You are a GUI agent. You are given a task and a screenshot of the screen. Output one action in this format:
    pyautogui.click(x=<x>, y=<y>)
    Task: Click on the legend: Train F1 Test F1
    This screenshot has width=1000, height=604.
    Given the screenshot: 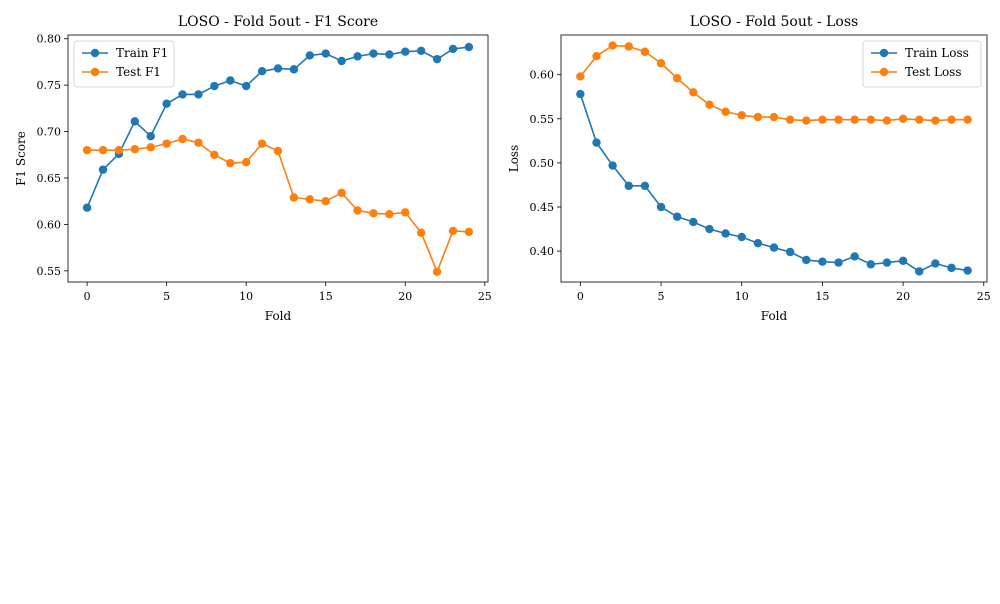 What is the action you would take?
    pyautogui.click(x=124, y=64)
    